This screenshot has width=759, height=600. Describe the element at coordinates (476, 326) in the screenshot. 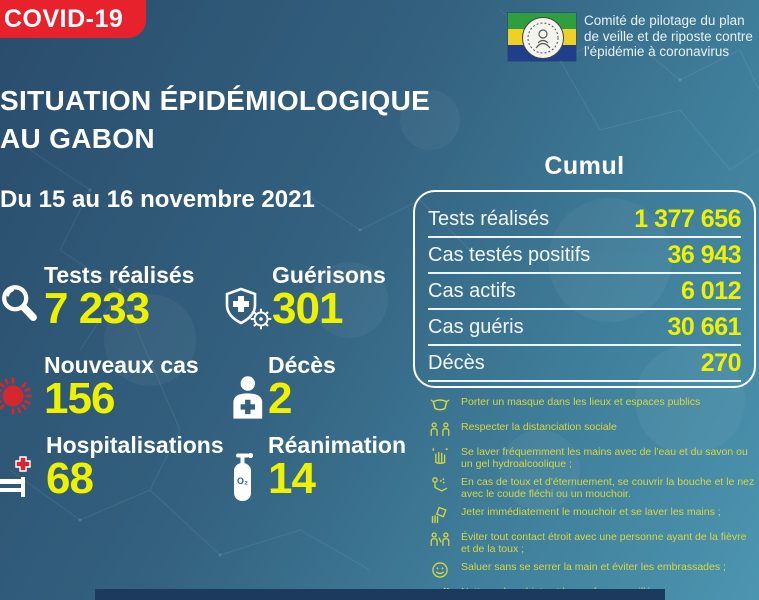

I see `row-label: Cas guéris` at that location.